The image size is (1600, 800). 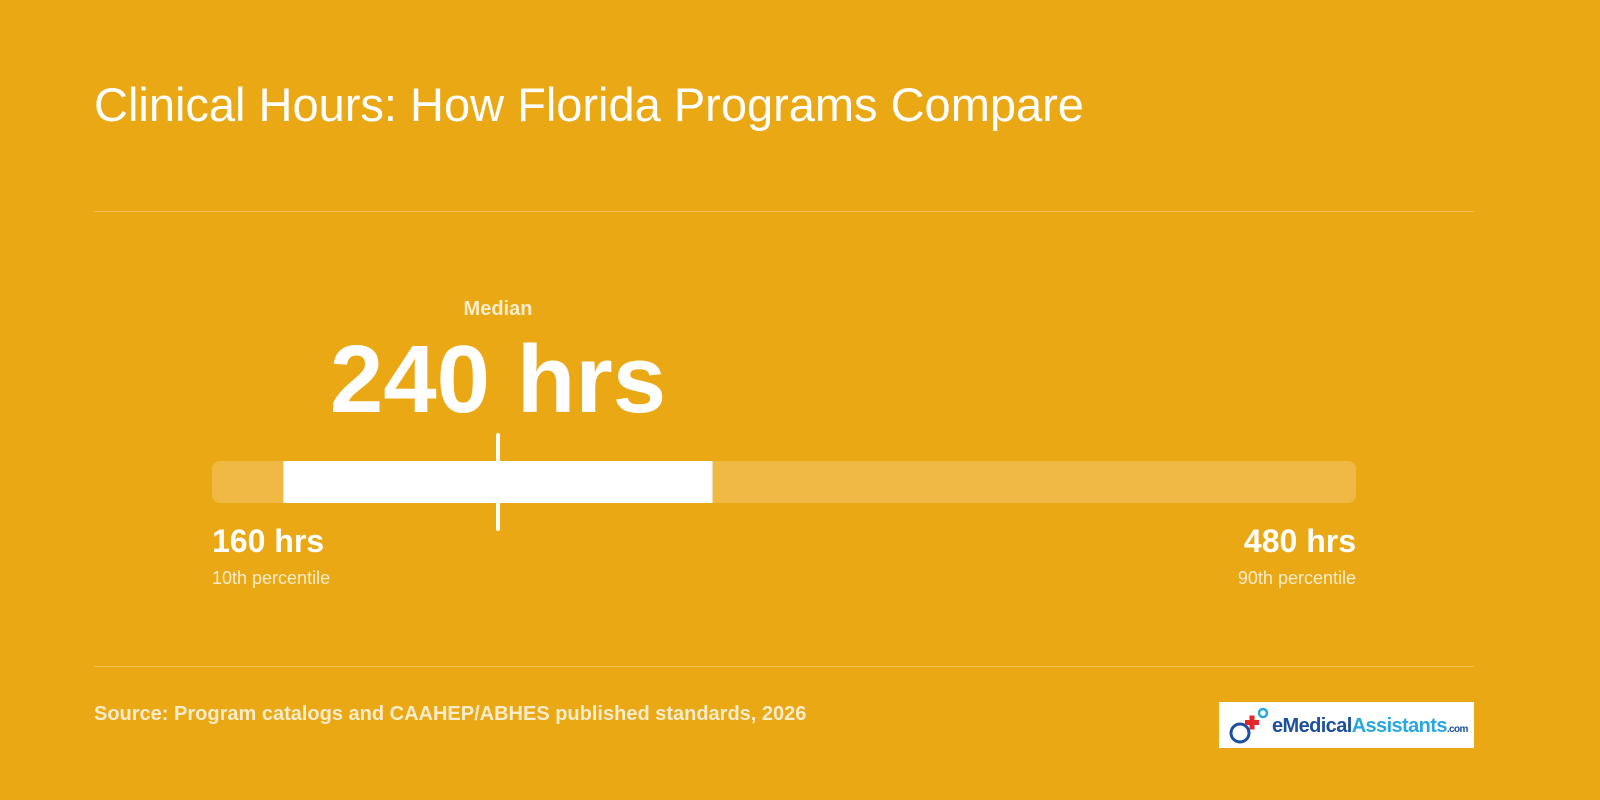 What do you see at coordinates (268, 541) in the screenshot?
I see `min-value: 160 hrs` at bounding box center [268, 541].